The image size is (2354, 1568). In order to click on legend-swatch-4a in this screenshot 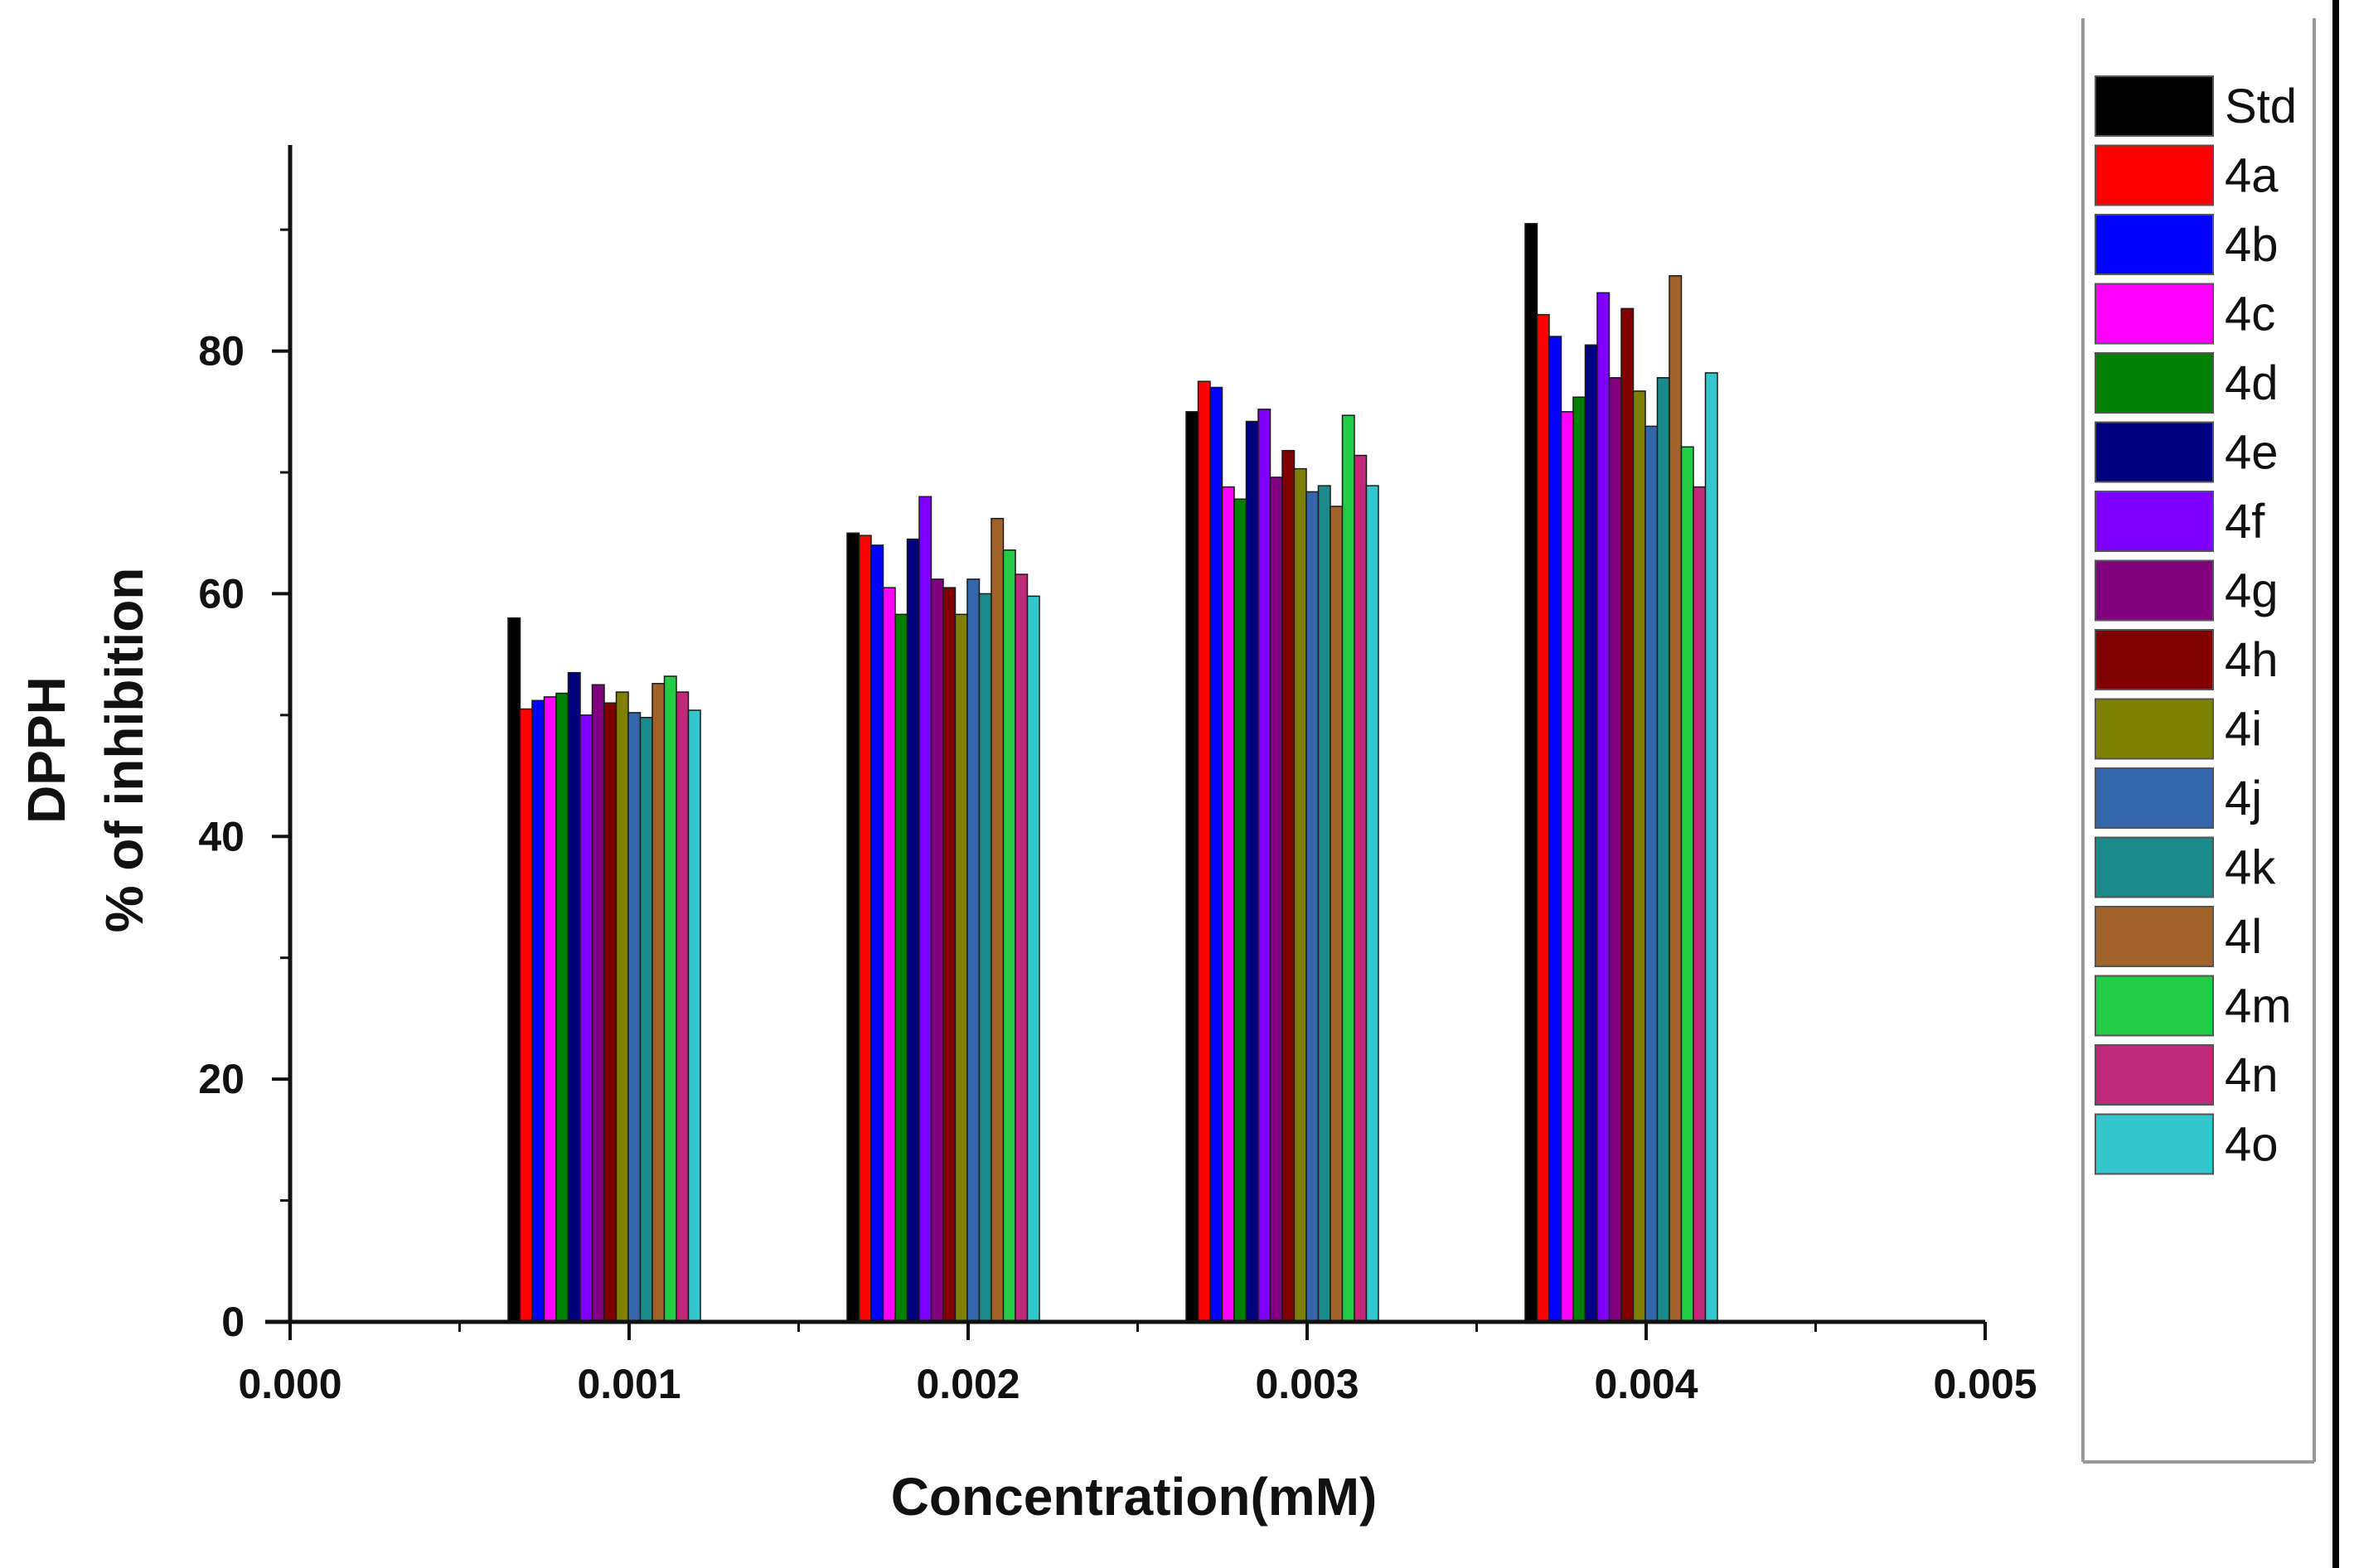, I will do `click(2154, 175)`.